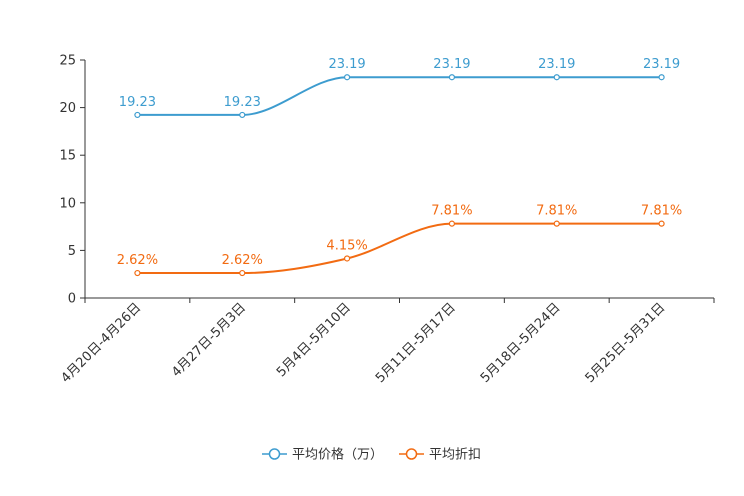 The image size is (744, 496). I want to click on series-1: 19.23 19.23 23.19 23.19 23.19 23.19, so click(399, 88).